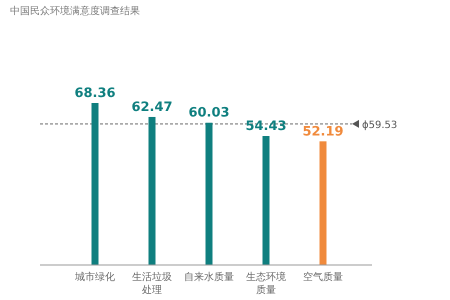  Describe the element at coordinates (152, 283) in the screenshot. I see `x-tick-label: 生活垃圾处理` at that location.